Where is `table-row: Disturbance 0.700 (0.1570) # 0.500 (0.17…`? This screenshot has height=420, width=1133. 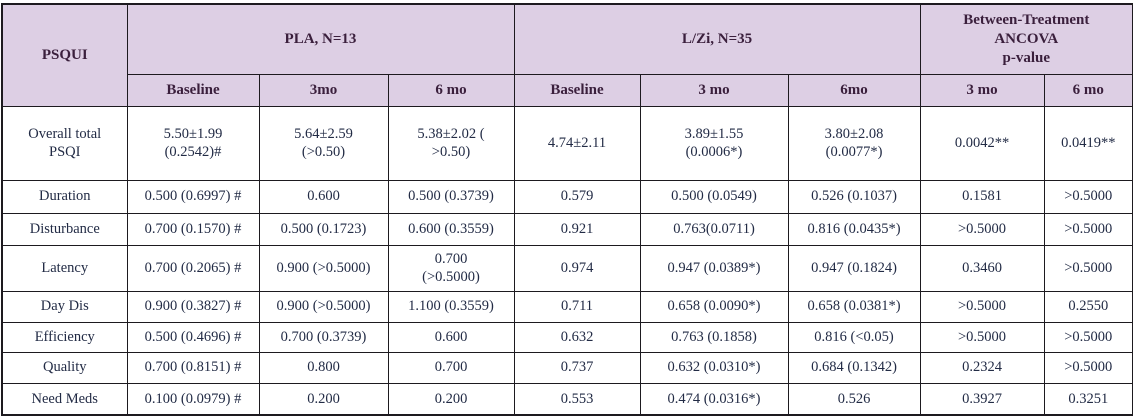 table-row: Disturbance 0.700 (0.1570) # 0.500 (0.17… is located at coordinates (567, 229).